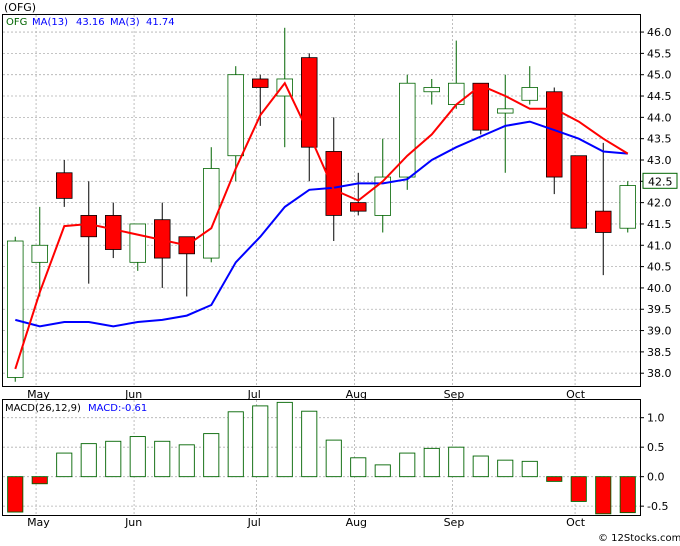 The height and width of the screenshot is (546, 680). I want to click on price-xtick-label: Jun, so click(133, 394).